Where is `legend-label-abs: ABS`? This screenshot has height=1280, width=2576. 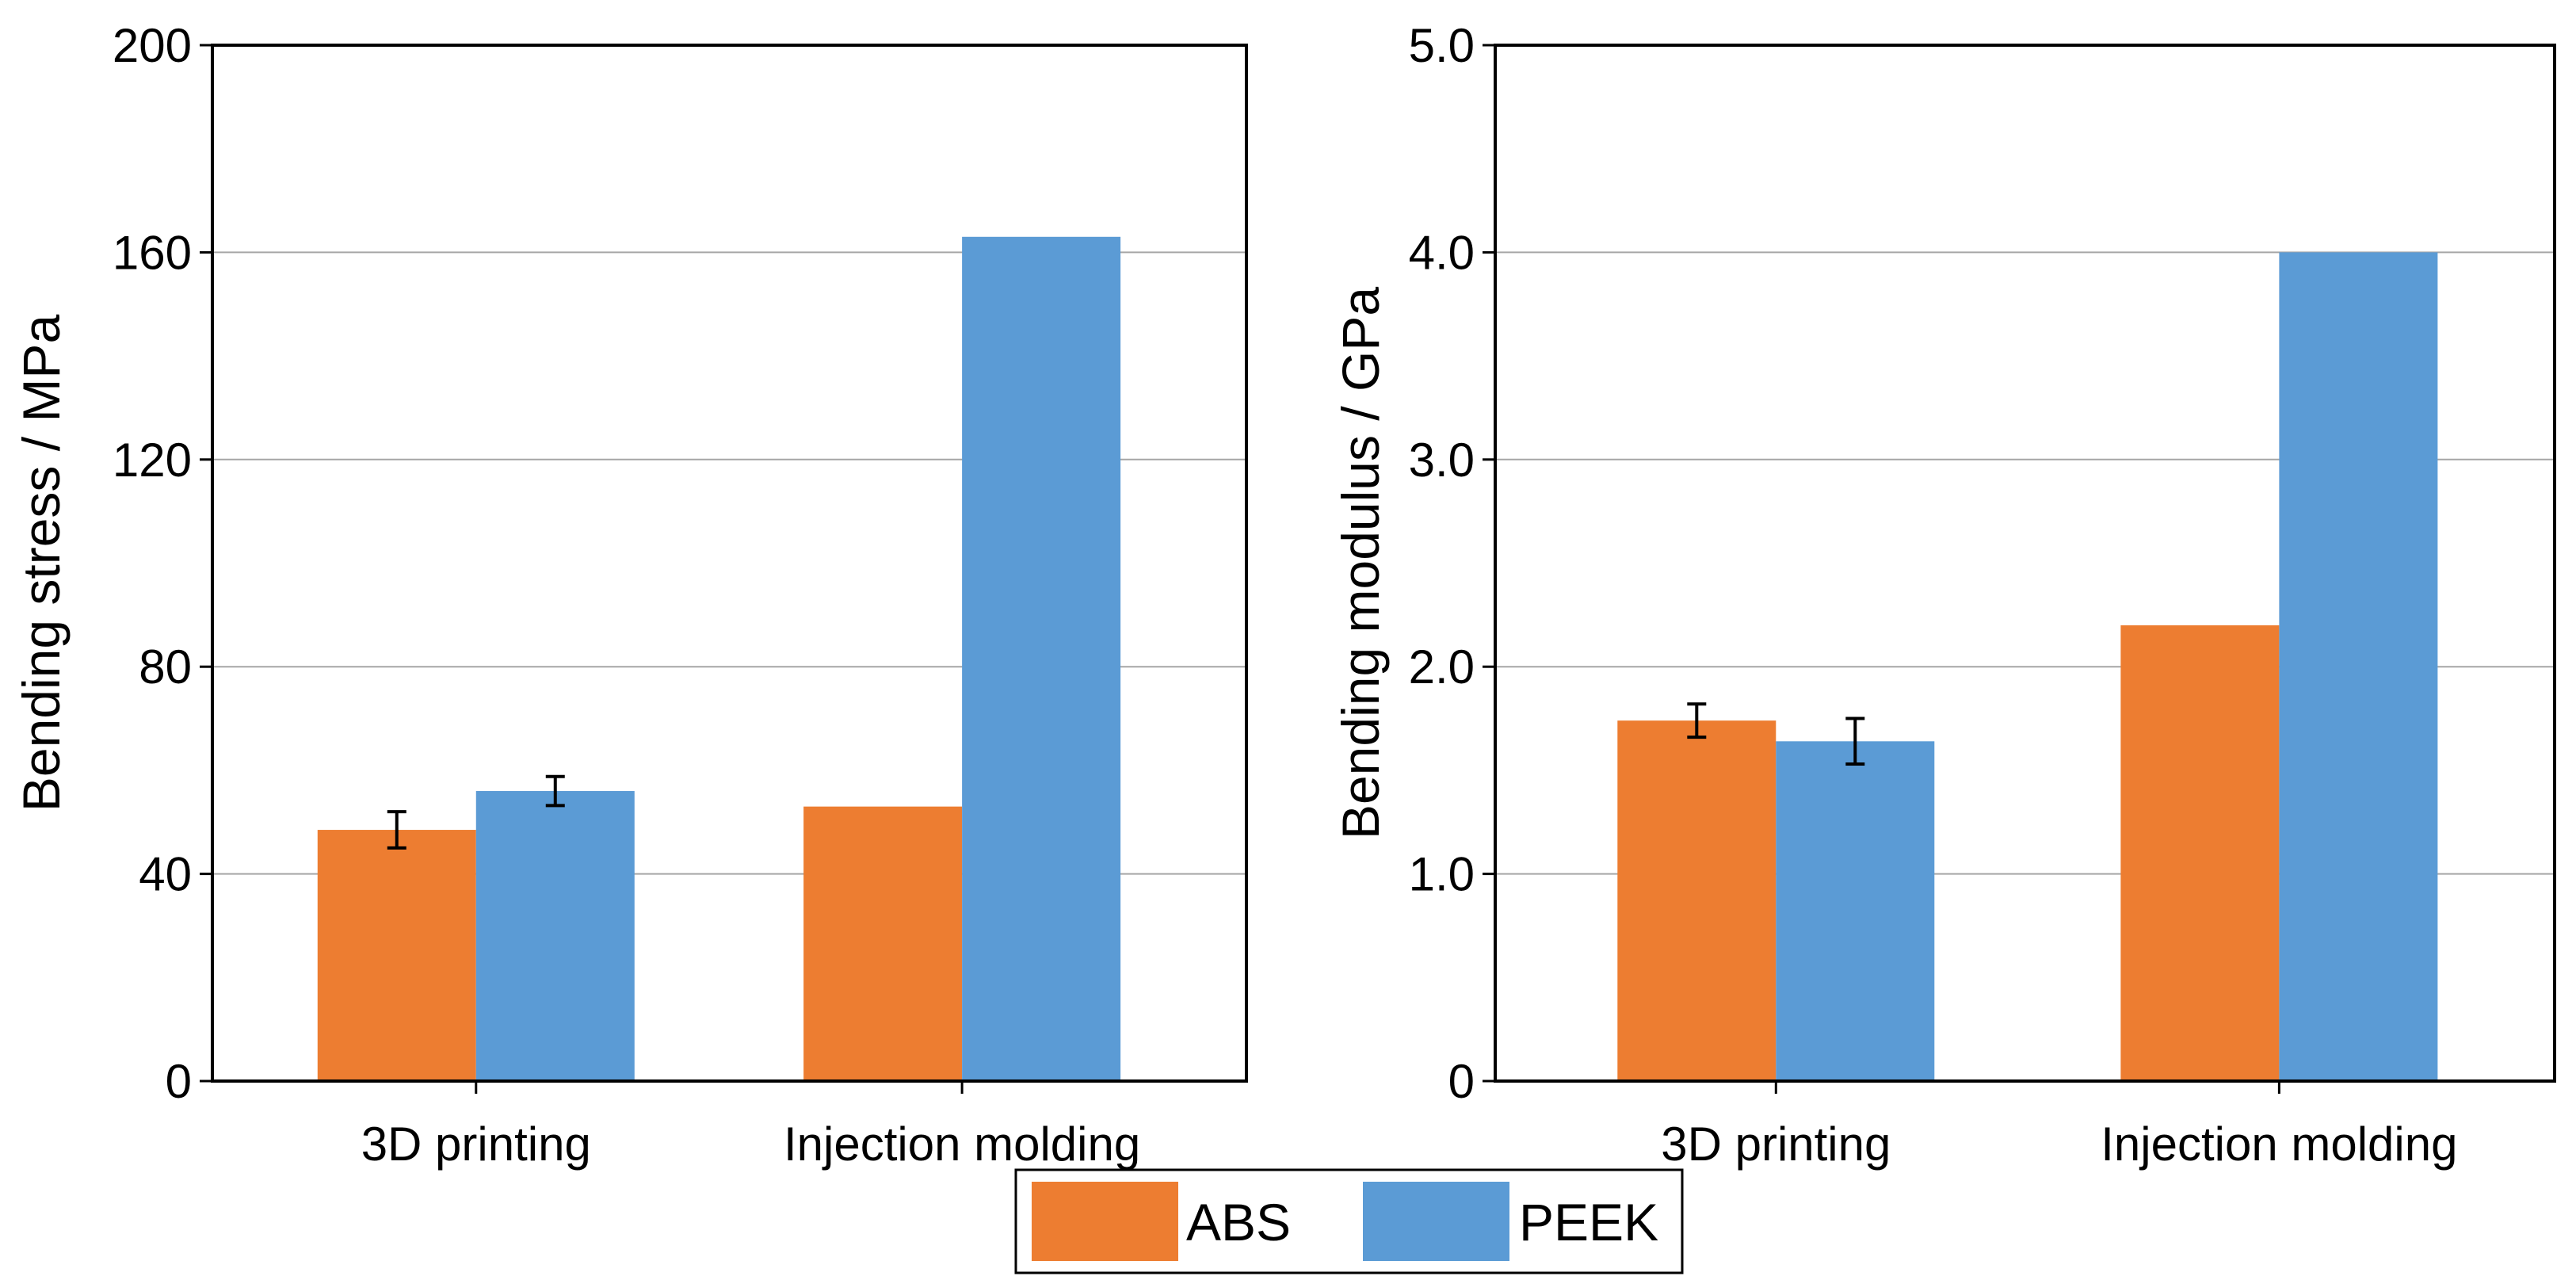 legend-label-abs: ABS is located at coordinates (1238, 1222).